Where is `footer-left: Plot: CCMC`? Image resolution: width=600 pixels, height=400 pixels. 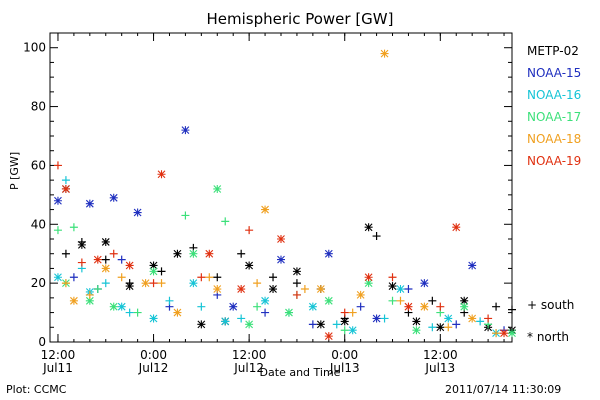 footer-left: Plot: CCMC is located at coordinates (36, 389).